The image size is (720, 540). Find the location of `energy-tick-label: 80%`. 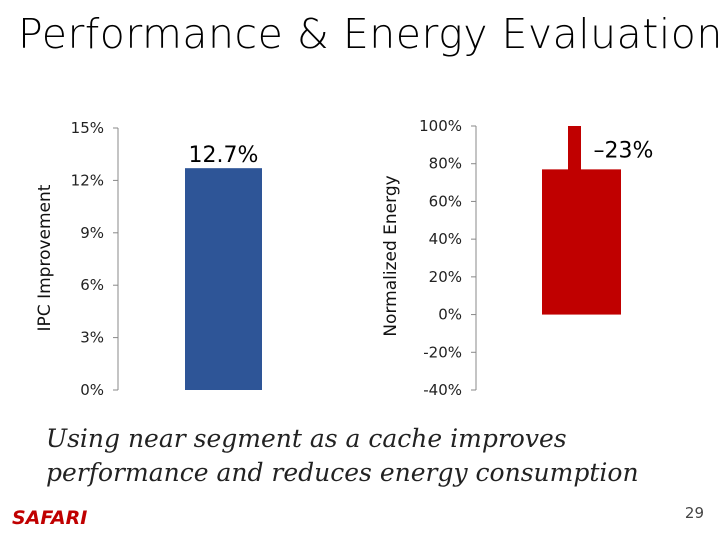

energy-tick-label: 80% is located at coordinates (445, 164).